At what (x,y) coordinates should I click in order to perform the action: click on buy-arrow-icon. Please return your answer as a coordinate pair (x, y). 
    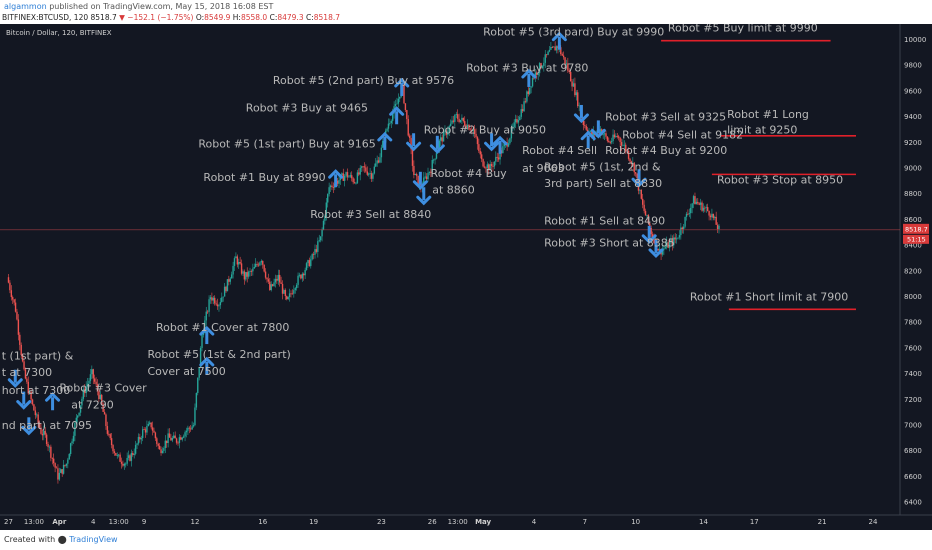
    Looking at the image, I should click on (397, 115).